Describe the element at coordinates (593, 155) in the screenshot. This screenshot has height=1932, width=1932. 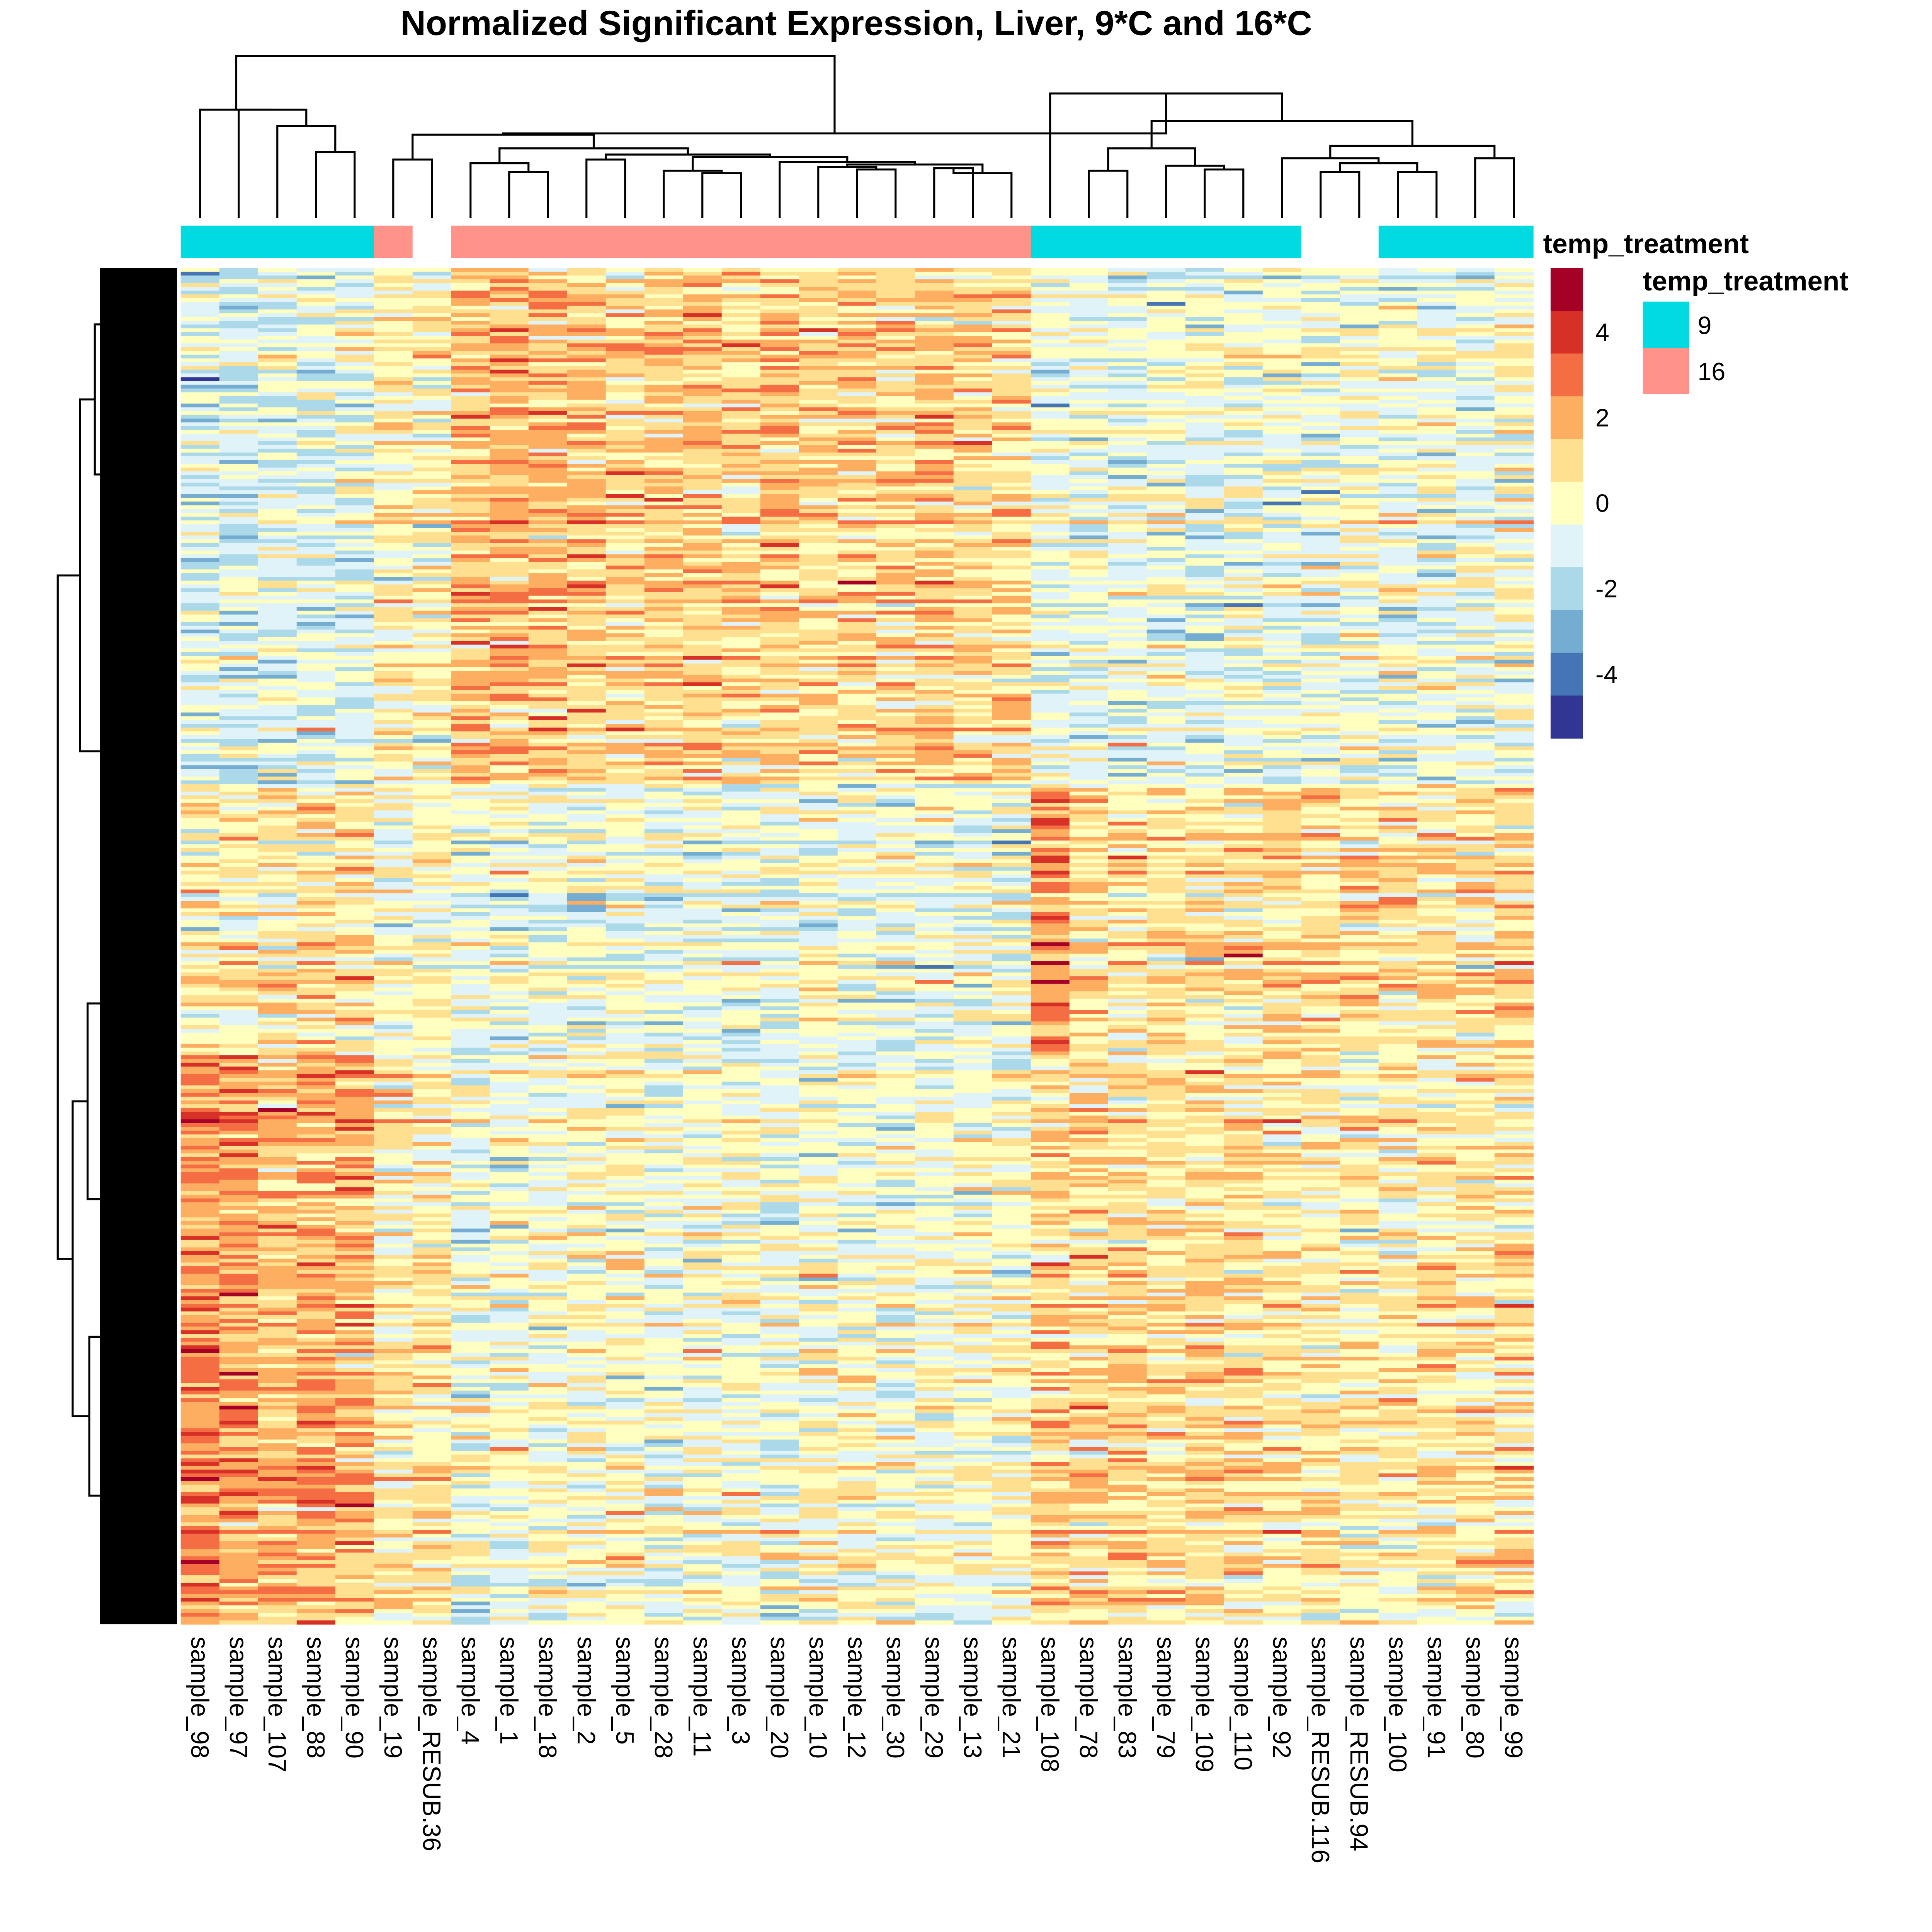
I see `dendrogram-branch` at that location.